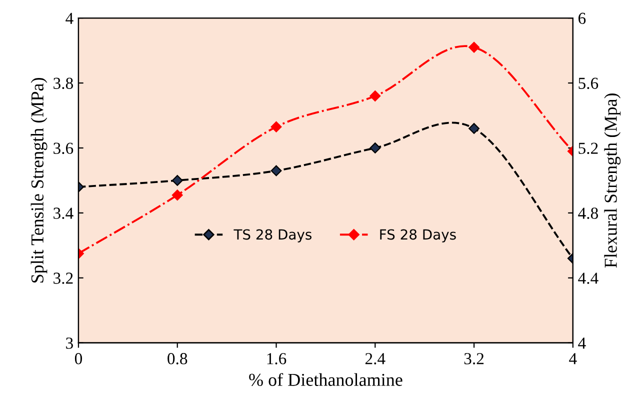 The image size is (638, 401). What do you see at coordinates (582, 18) in the screenshot?
I see `y2-tick-label: 6` at bounding box center [582, 18].